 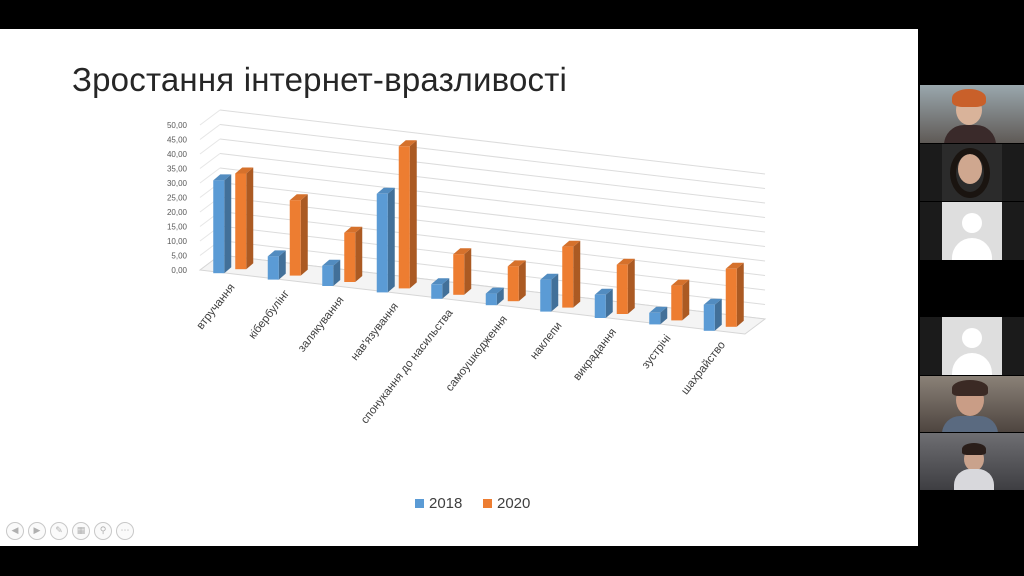 What do you see at coordinates (103, 531) in the screenshot?
I see `zoom-icon: ⚲` at bounding box center [103, 531].